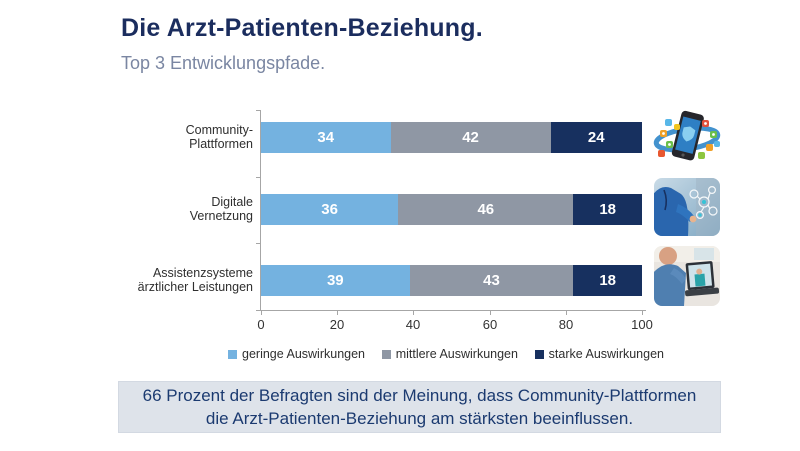 The width and height of the screenshot is (800, 451). I want to click on bar-value-label: 34, so click(326, 137).